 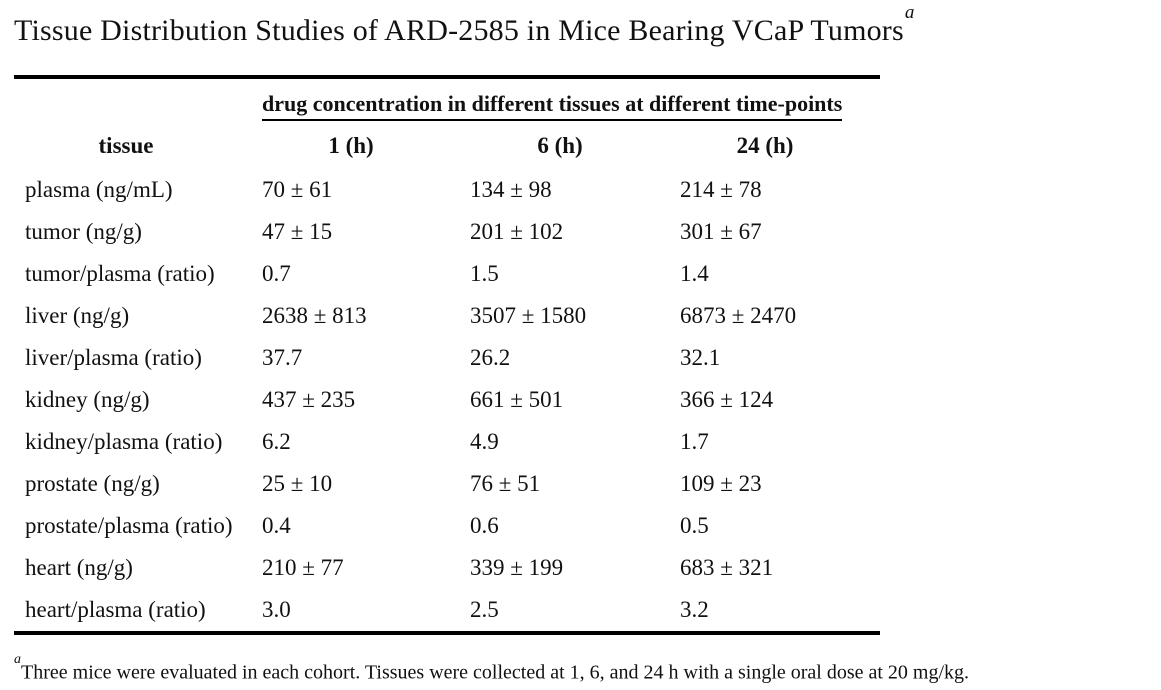 I want to click on value-24h: 0.5, so click(x=694, y=525).